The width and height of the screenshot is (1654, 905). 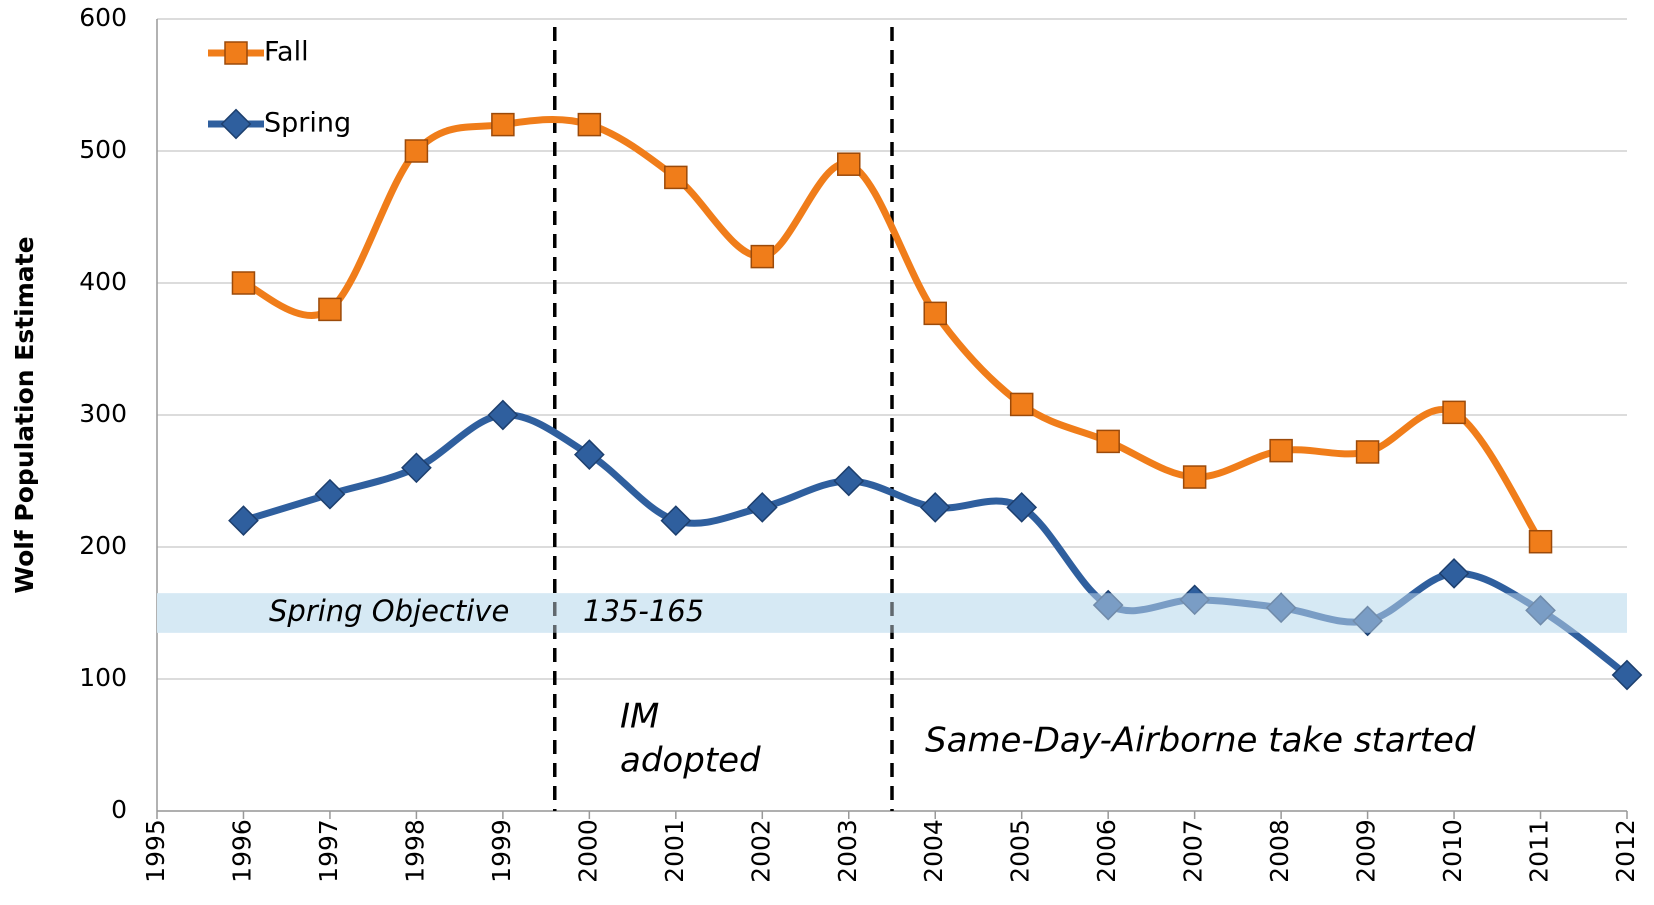 What do you see at coordinates (1193, 851) in the screenshot?
I see `x-tick-label: 2007` at bounding box center [1193, 851].